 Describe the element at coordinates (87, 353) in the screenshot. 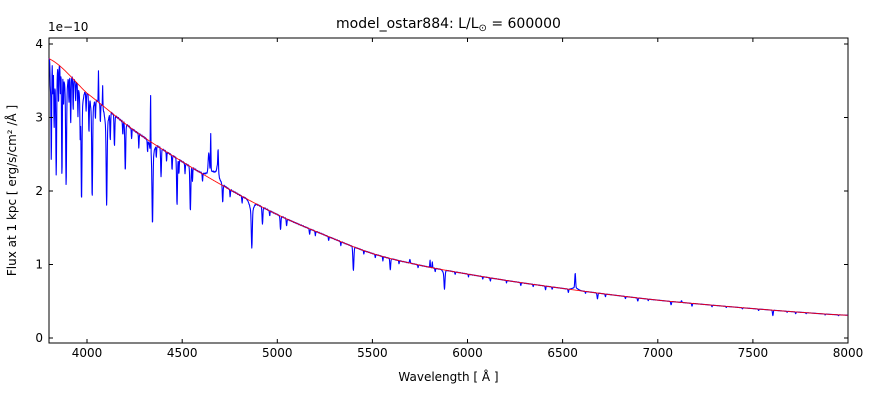

I see `x-tick-label: 4000` at that location.